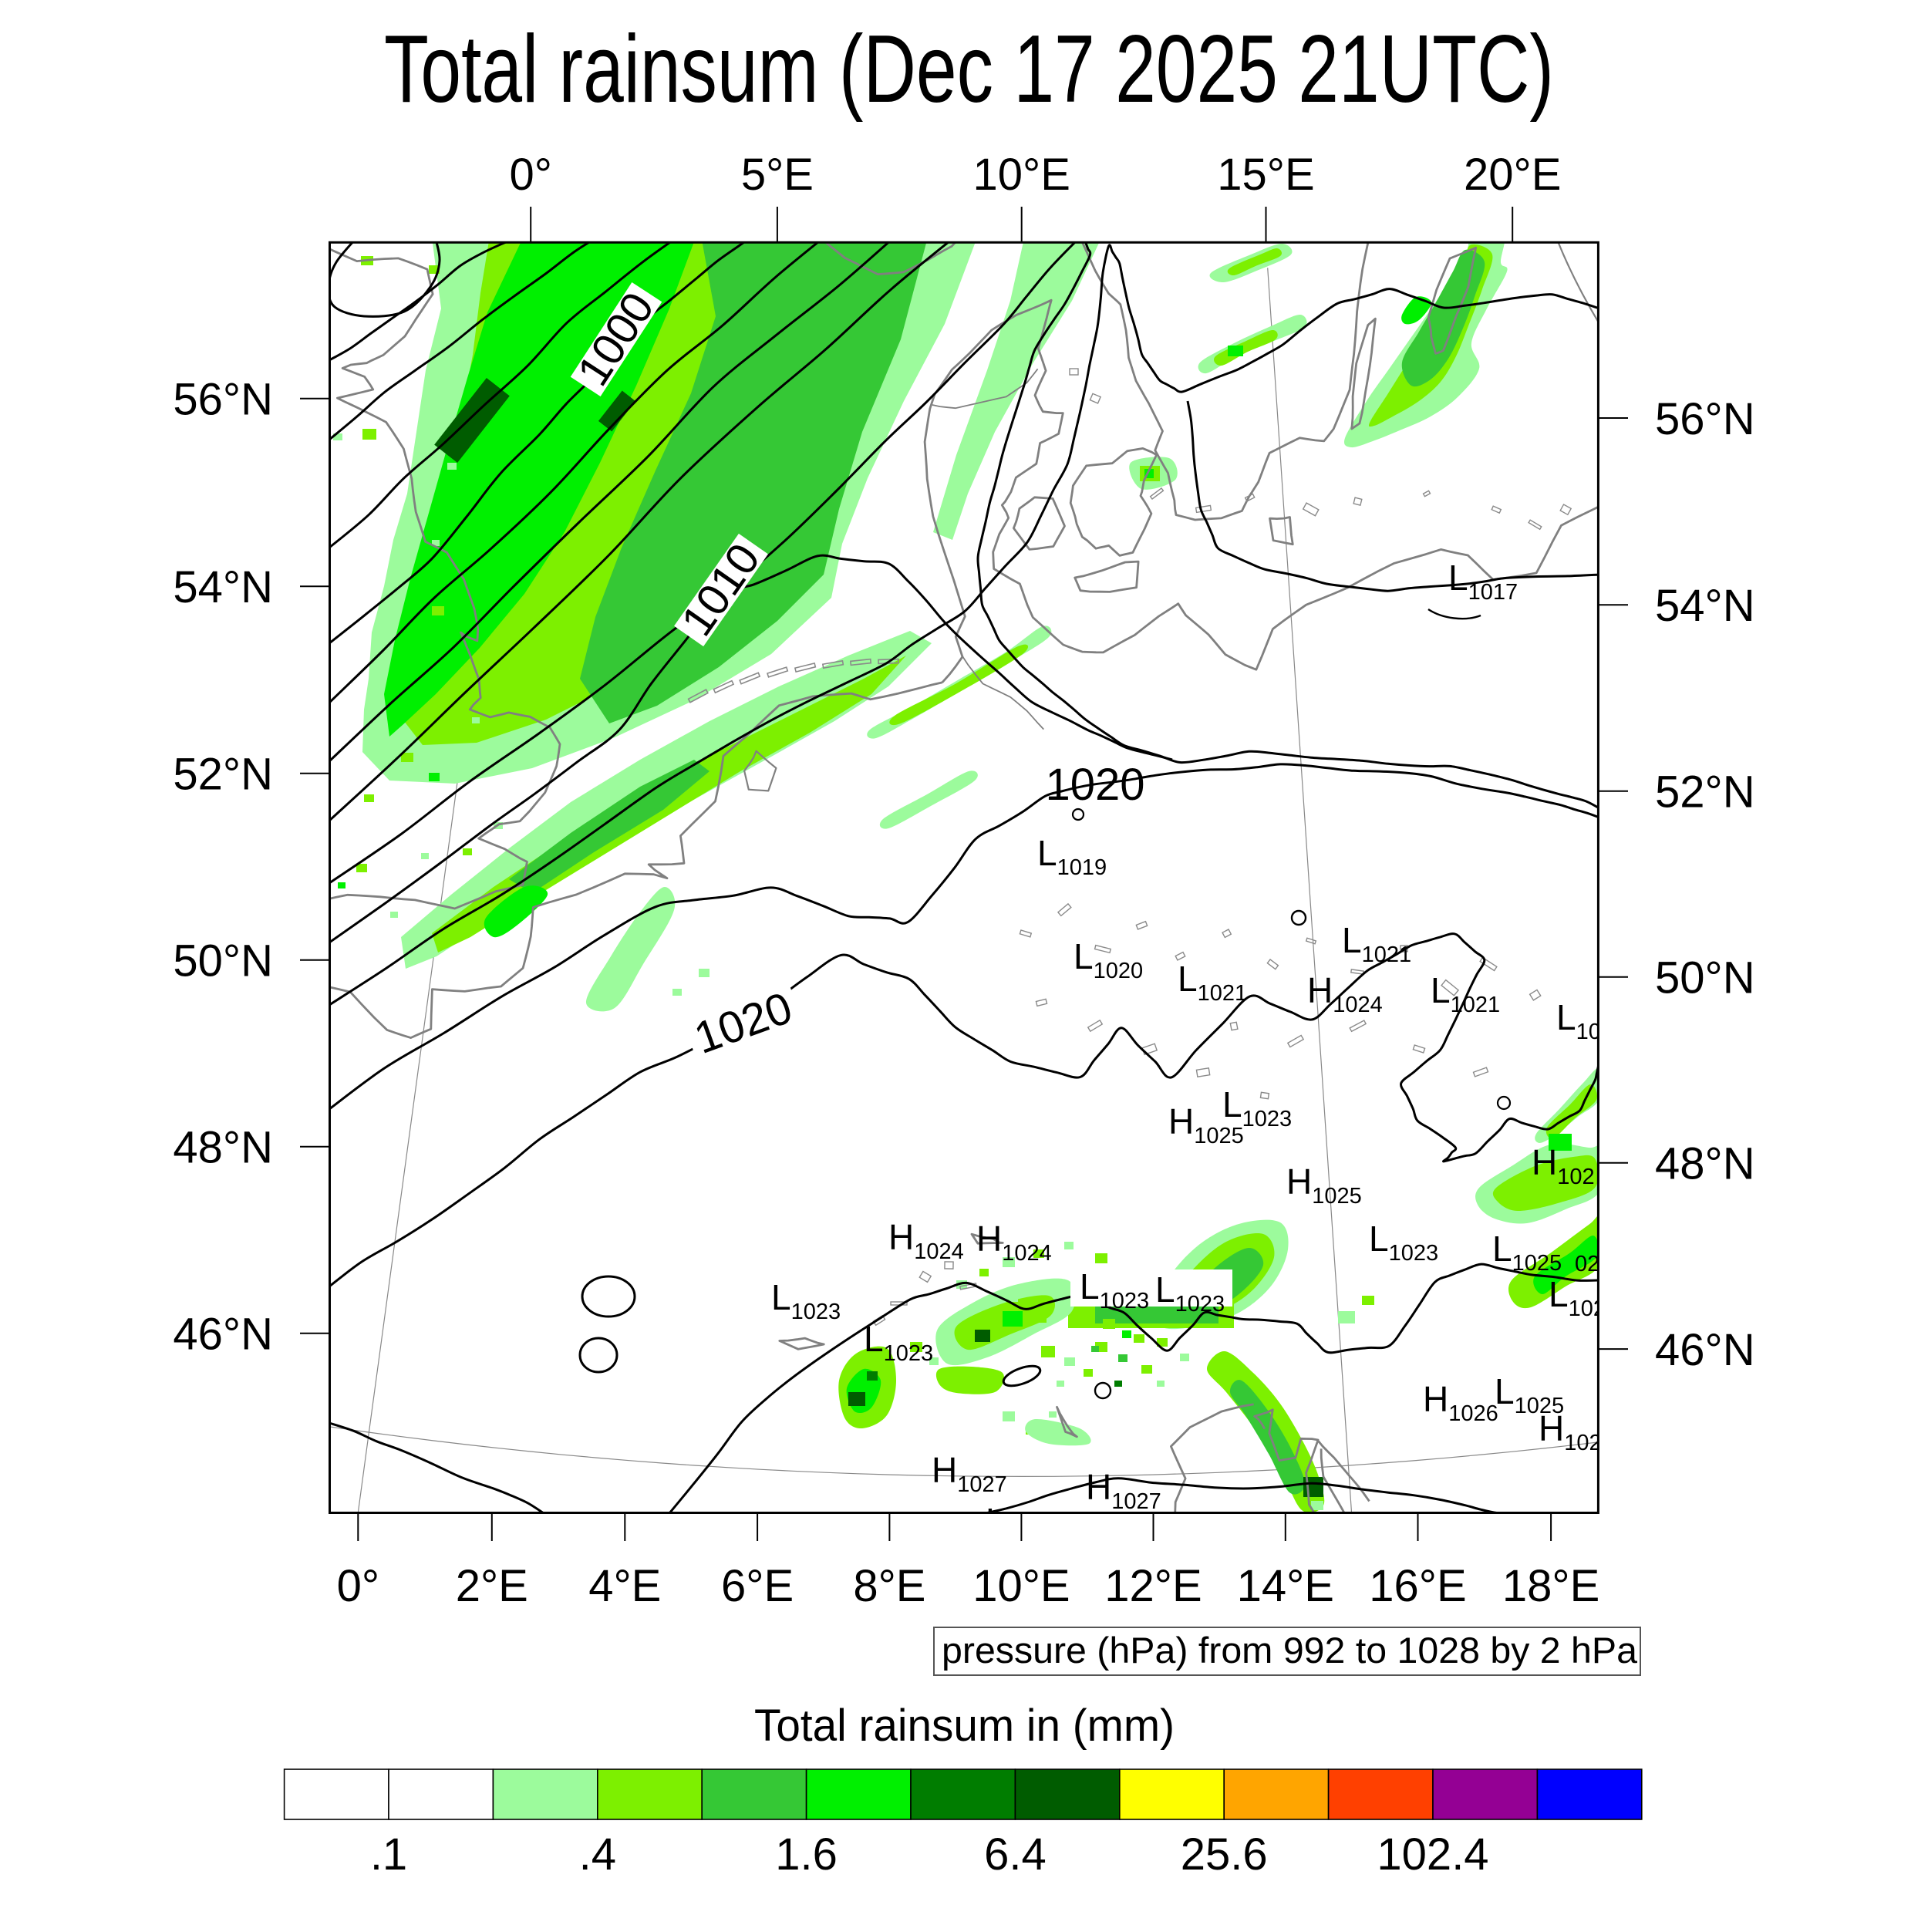 Image resolution: width=1928 pixels, height=1932 pixels. What do you see at coordinates (1417, 1586) in the screenshot?
I see `svg-text: 16°E` at bounding box center [1417, 1586].